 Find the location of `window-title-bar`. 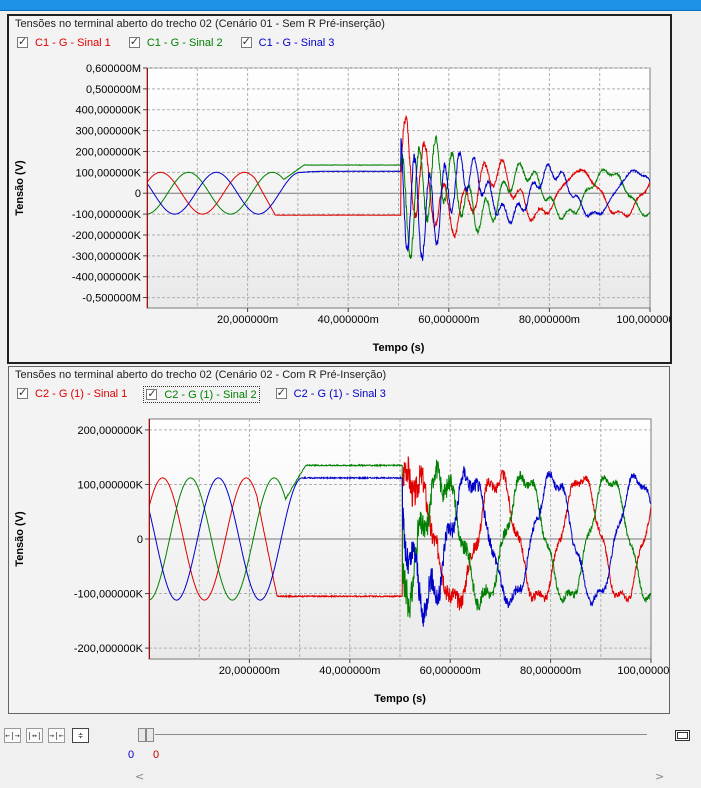

window-title-bar is located at coordinates (350, 5).